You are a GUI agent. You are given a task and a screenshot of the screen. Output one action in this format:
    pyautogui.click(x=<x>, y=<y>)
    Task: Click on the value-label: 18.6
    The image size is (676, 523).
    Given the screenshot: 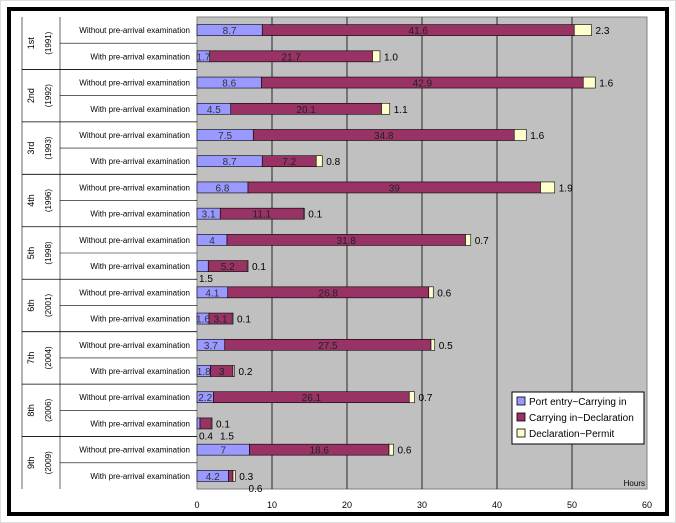 What is the action you would take?
    pyautogui.click(x=320, y=451)
    